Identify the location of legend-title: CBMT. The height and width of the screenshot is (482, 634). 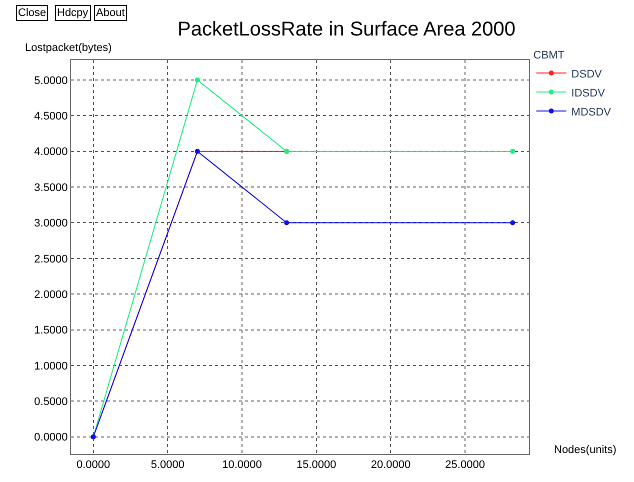
(549, 56).